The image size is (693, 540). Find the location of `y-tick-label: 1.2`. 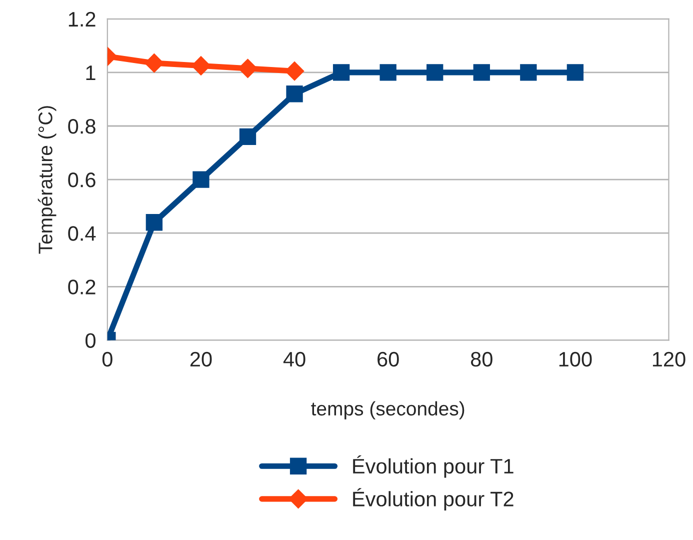

y-tick-label: 1.2 is located at coordinates (82, 19).